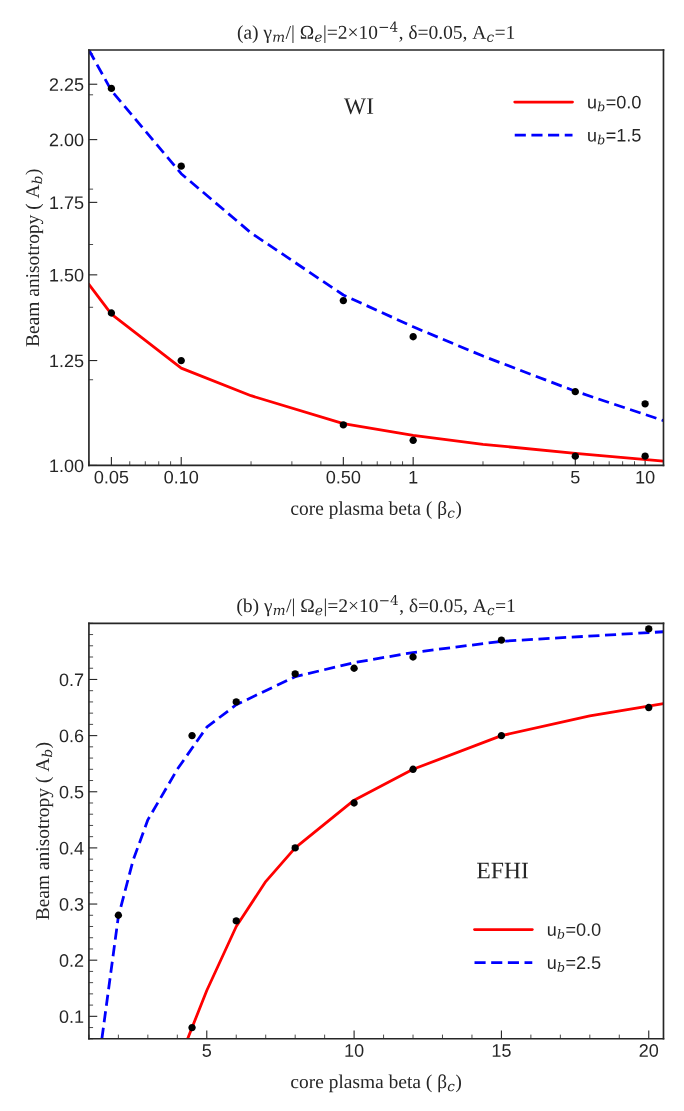 This screenshot has width=684, height=1111. What do you see at coordinates (71, 792) in the screenshot?
I see `y-tick-label: 0.5` at bounding box center [71, 792].